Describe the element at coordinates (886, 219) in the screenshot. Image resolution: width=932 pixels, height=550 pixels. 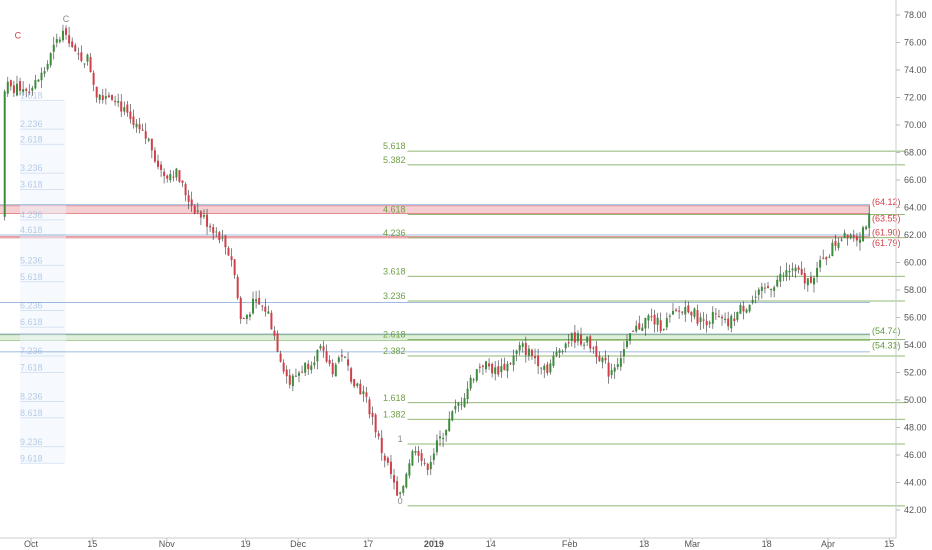
I see `zone-price-label: (63.55)` at that location.